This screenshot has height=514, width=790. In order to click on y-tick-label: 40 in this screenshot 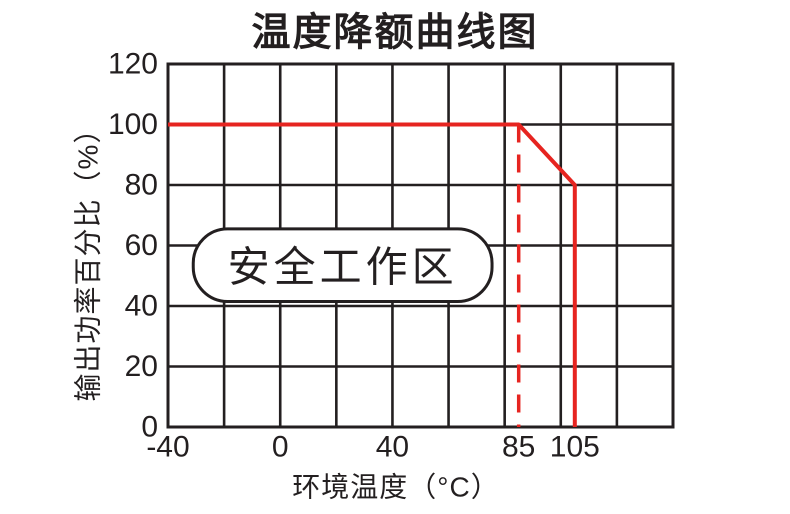, I will do `click(141, 306)`.